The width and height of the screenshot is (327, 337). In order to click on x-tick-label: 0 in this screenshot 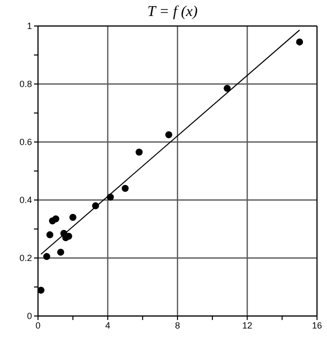, I will do `click(38, 325)`.